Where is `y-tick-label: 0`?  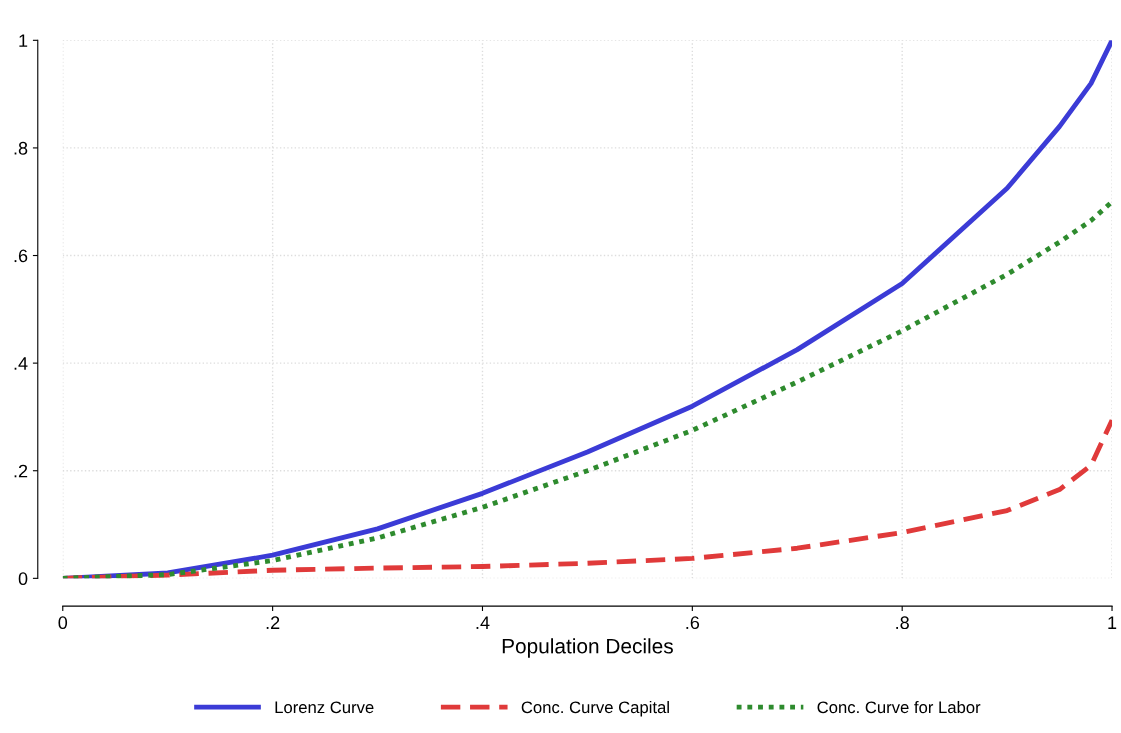 y-tick-label: 0 is located at coordinates (23, 579).